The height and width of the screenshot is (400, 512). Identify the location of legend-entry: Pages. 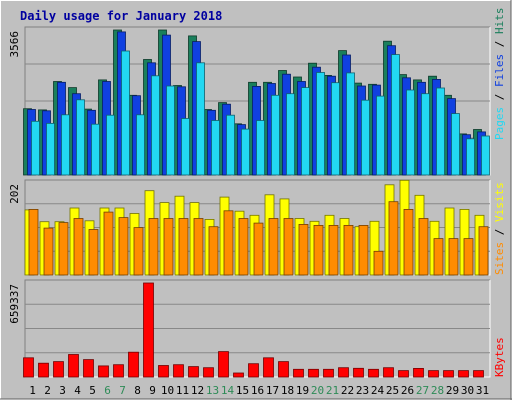
(499, 123).